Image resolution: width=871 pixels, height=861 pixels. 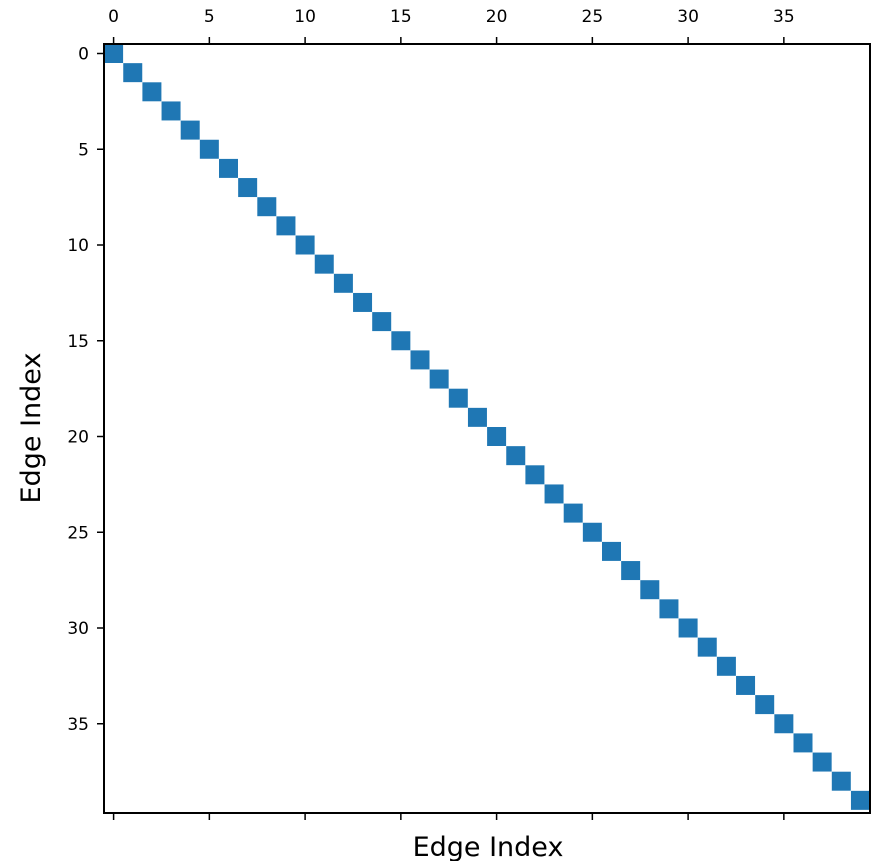 What do you see at coordinates (593, 17) in the screenshot?
I see `x-tick-label: 25` at bounding box center [593, 17].